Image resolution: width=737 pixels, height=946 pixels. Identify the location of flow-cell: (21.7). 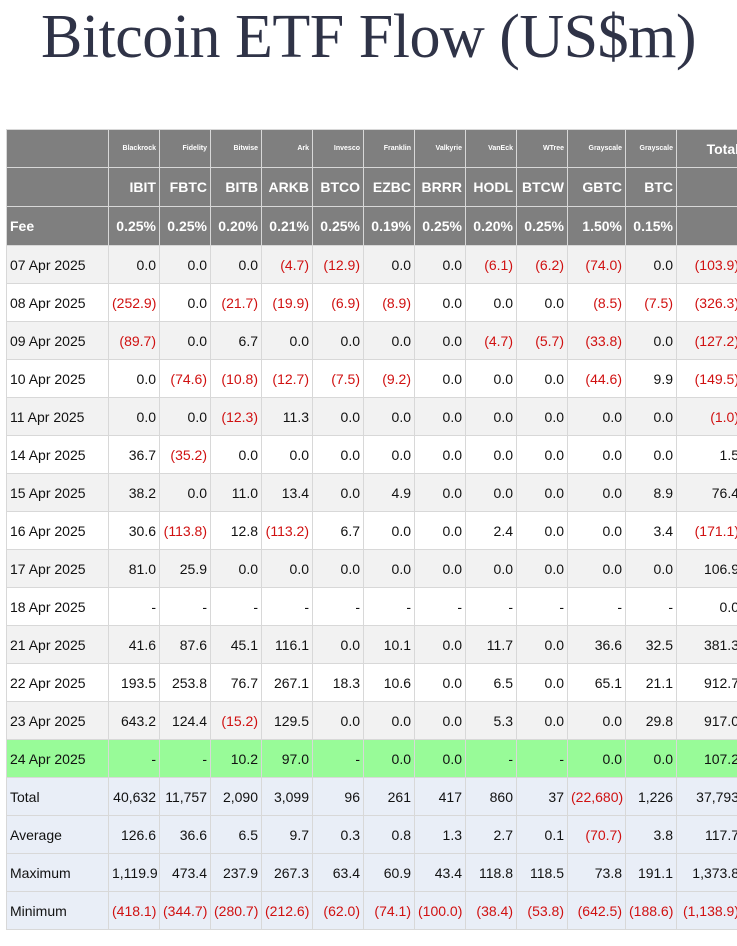
(236, 302).